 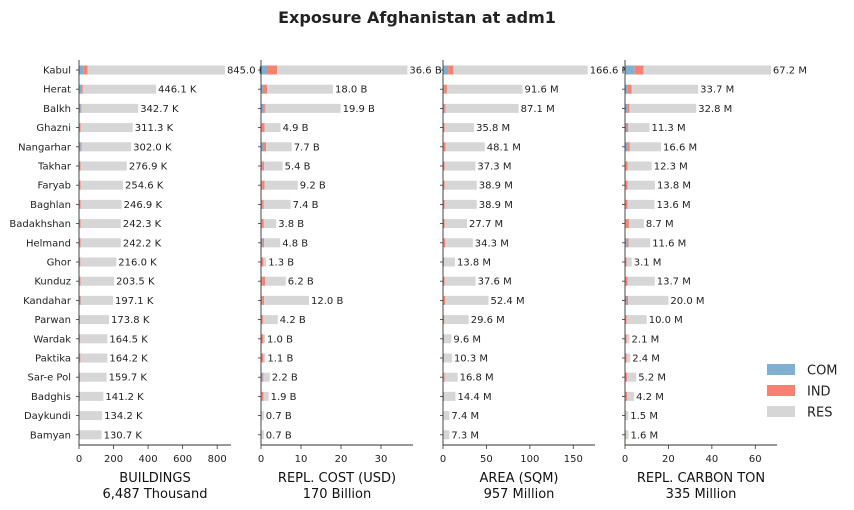 I want to click on bar-area-sqm-faryab-res, so click(x=460, y=185).